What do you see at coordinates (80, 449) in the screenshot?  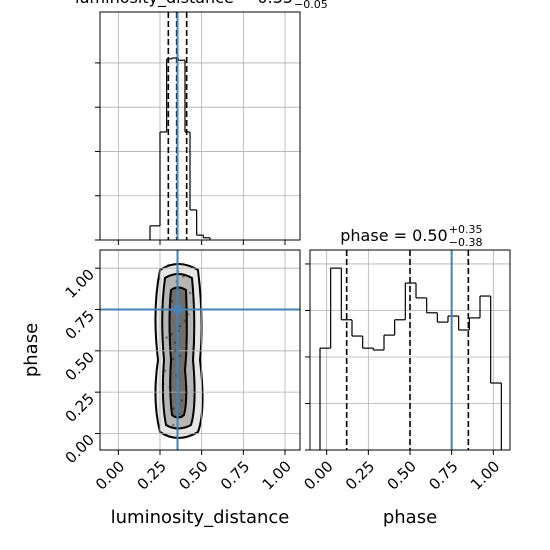 I see `y-tick-label: 0.00` at bounding box center [80, 449].